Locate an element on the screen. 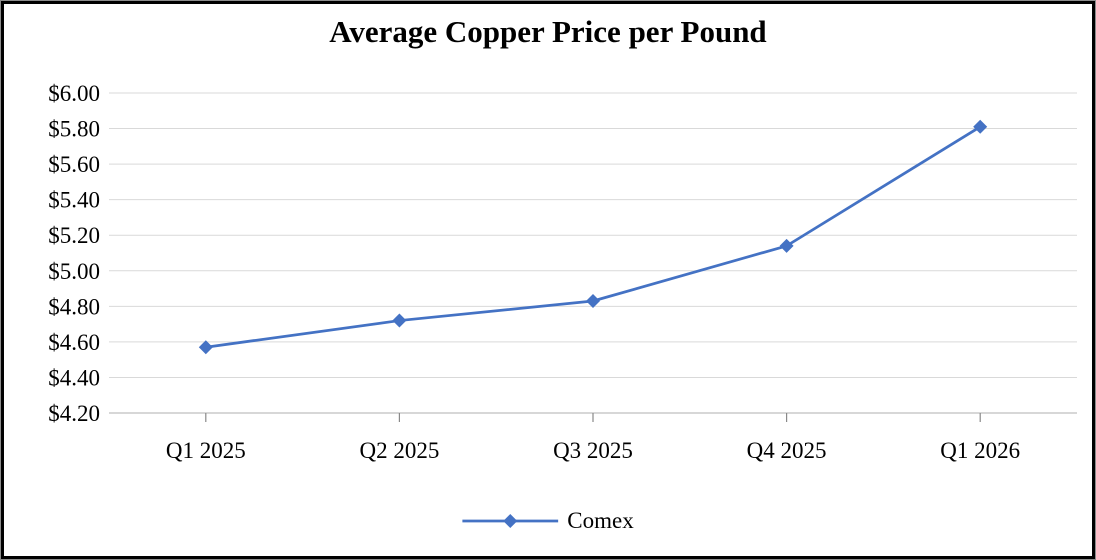 The width and height of the screenshot is (1096, 560). legend-marker-icon is located at coordinates (510, 520).